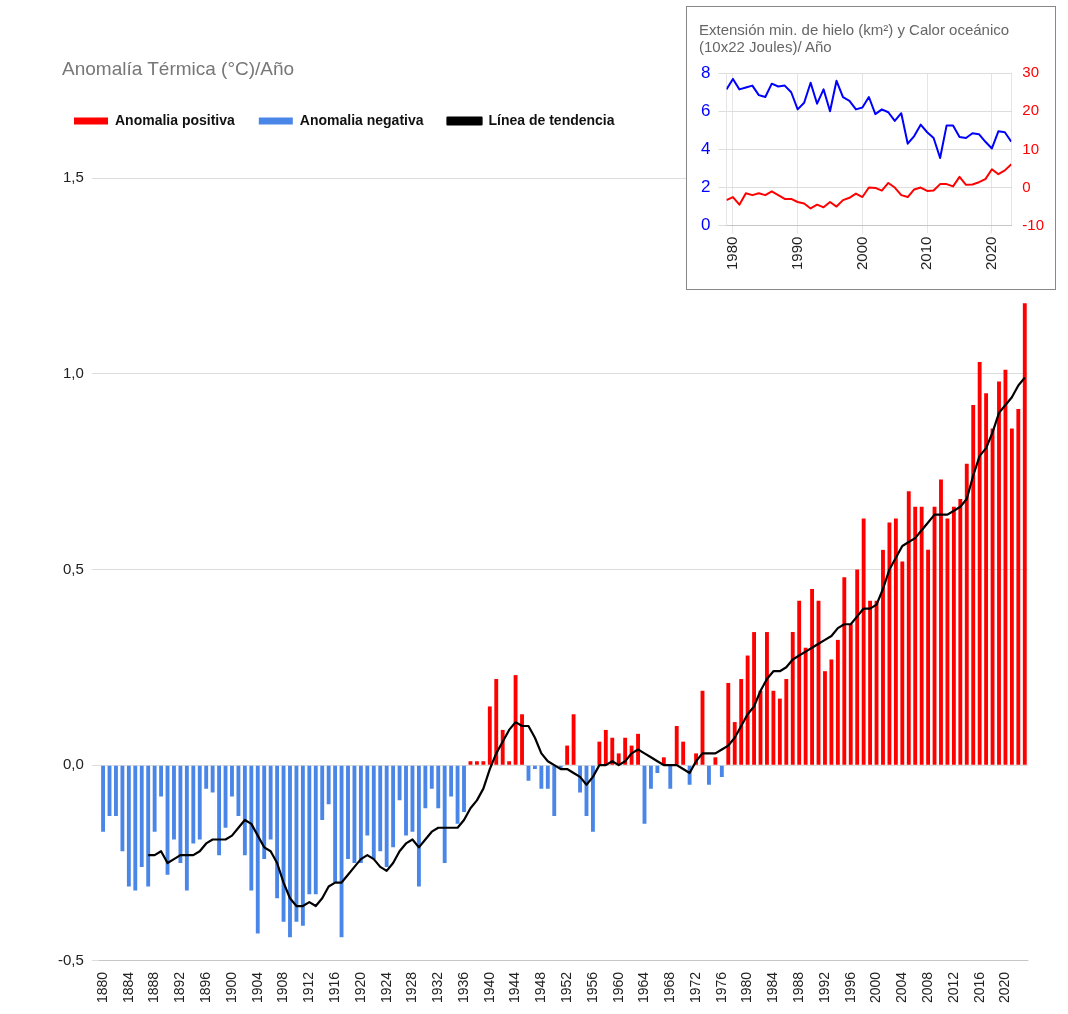  Describe the element at coordinates (617, 987) in the screenshot. I see `x-tick-label: 1960` at that location.